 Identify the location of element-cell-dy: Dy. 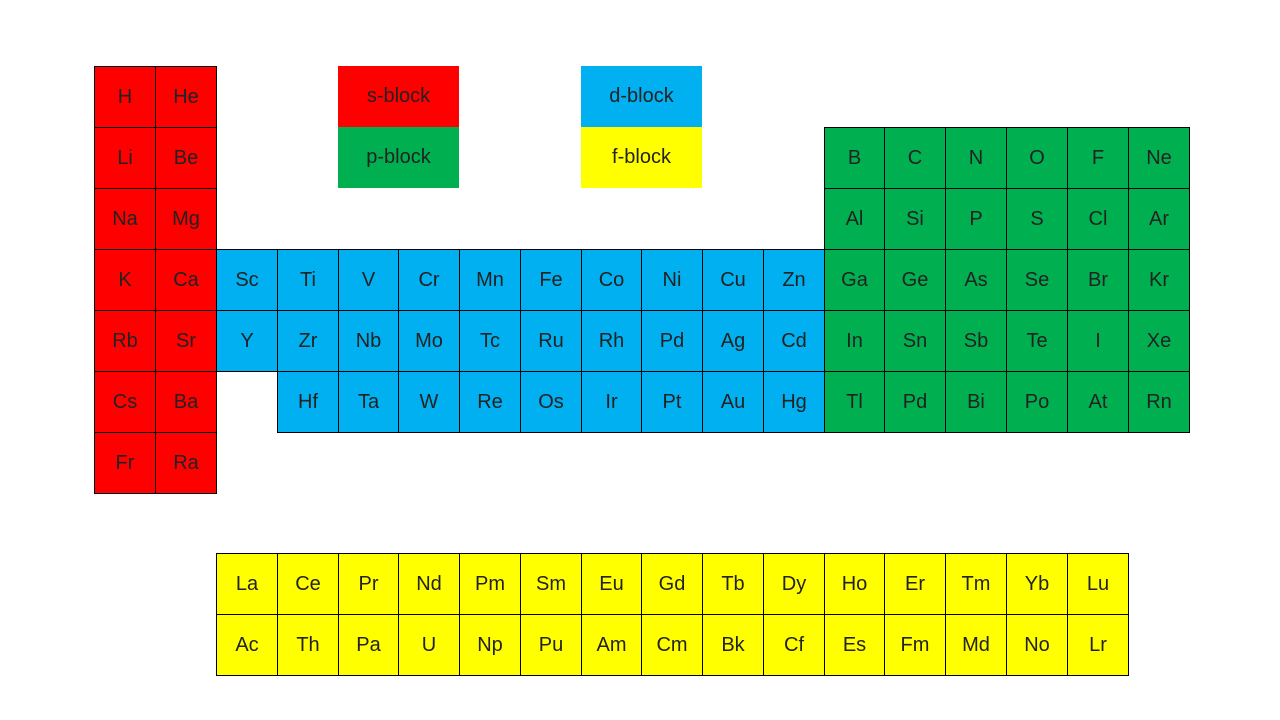
(794, 584).